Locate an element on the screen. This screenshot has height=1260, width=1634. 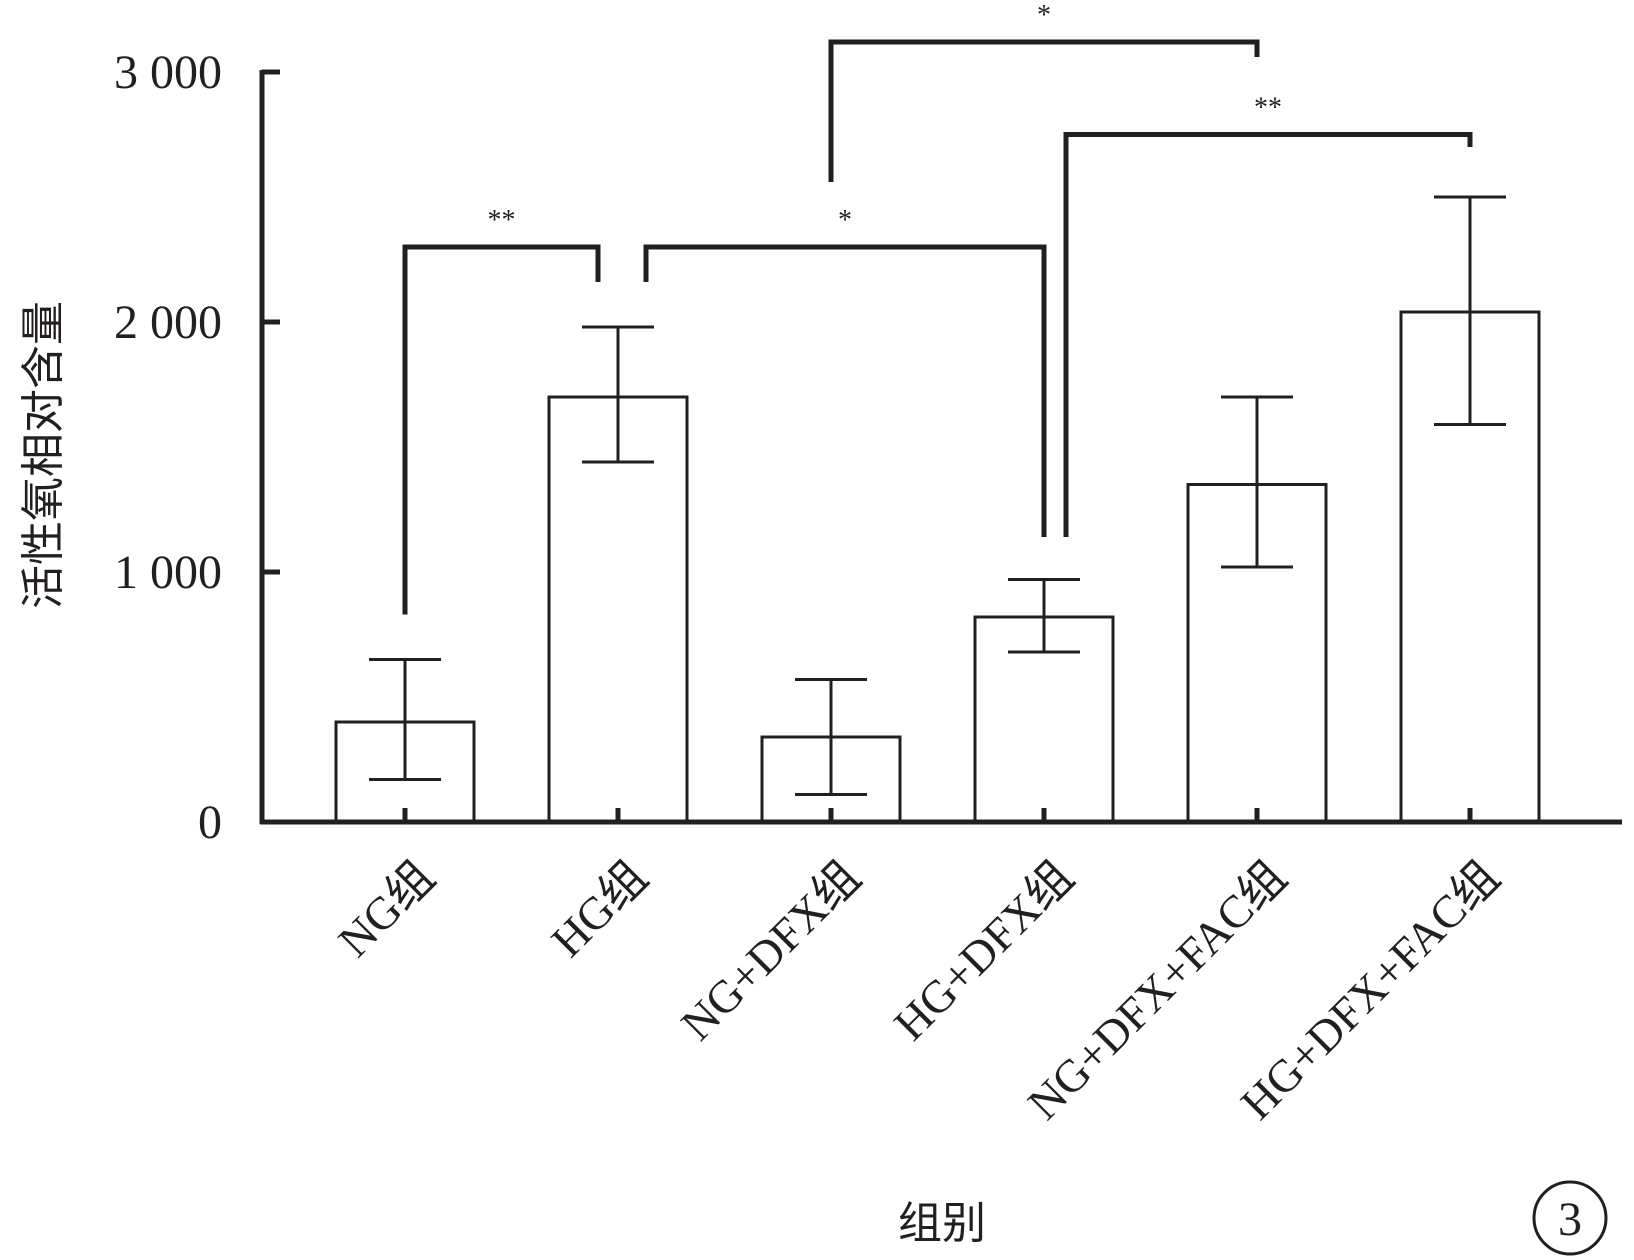
x-tick-label-3: HG+DFX组 is located at coordinates (983, 950).